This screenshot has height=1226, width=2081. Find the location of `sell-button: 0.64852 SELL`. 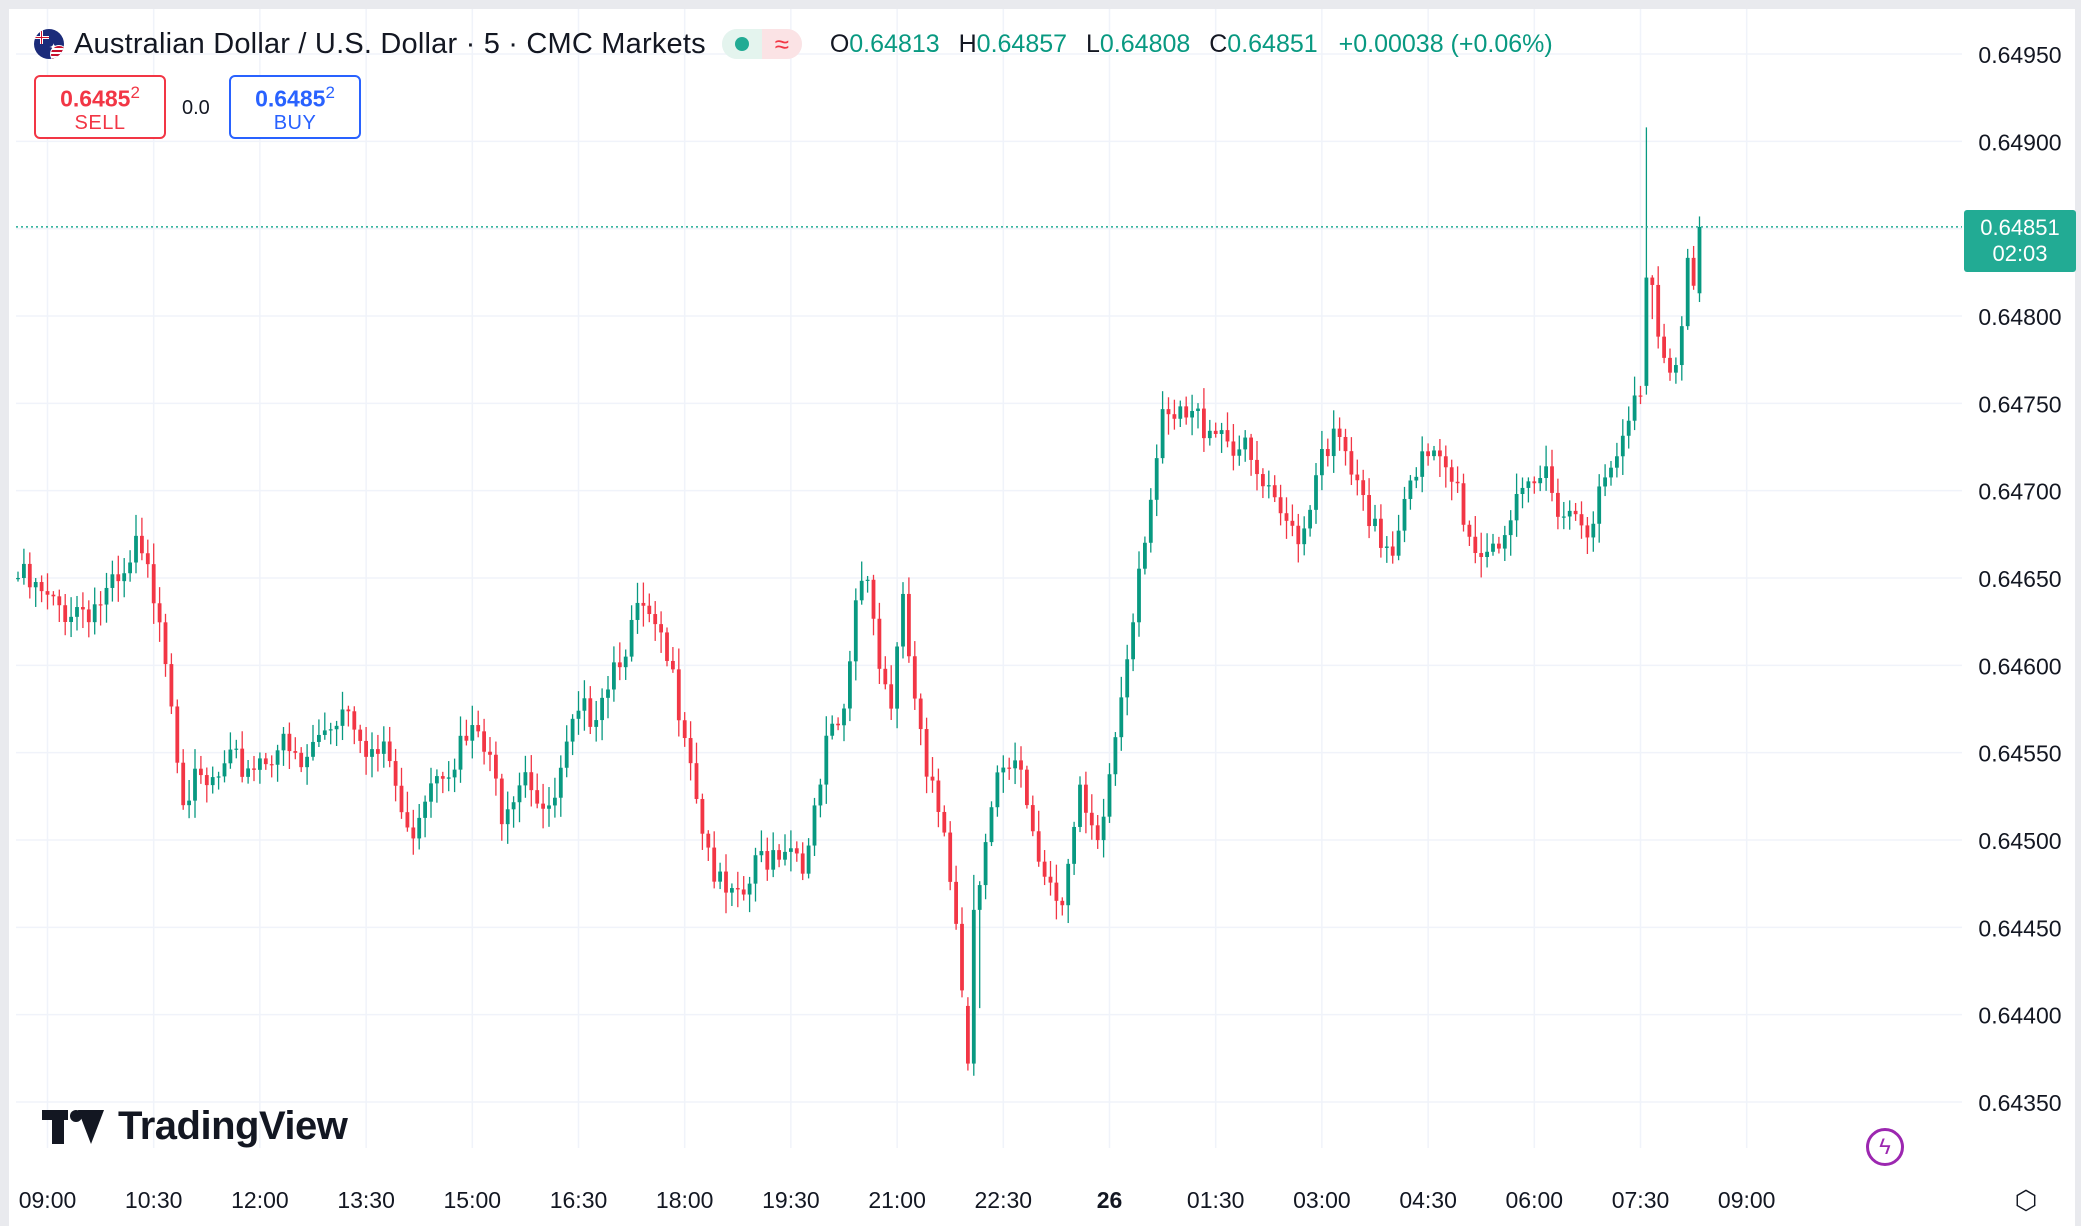

sell-button: 0.64852 SELL is located at coordinates (100, 107).